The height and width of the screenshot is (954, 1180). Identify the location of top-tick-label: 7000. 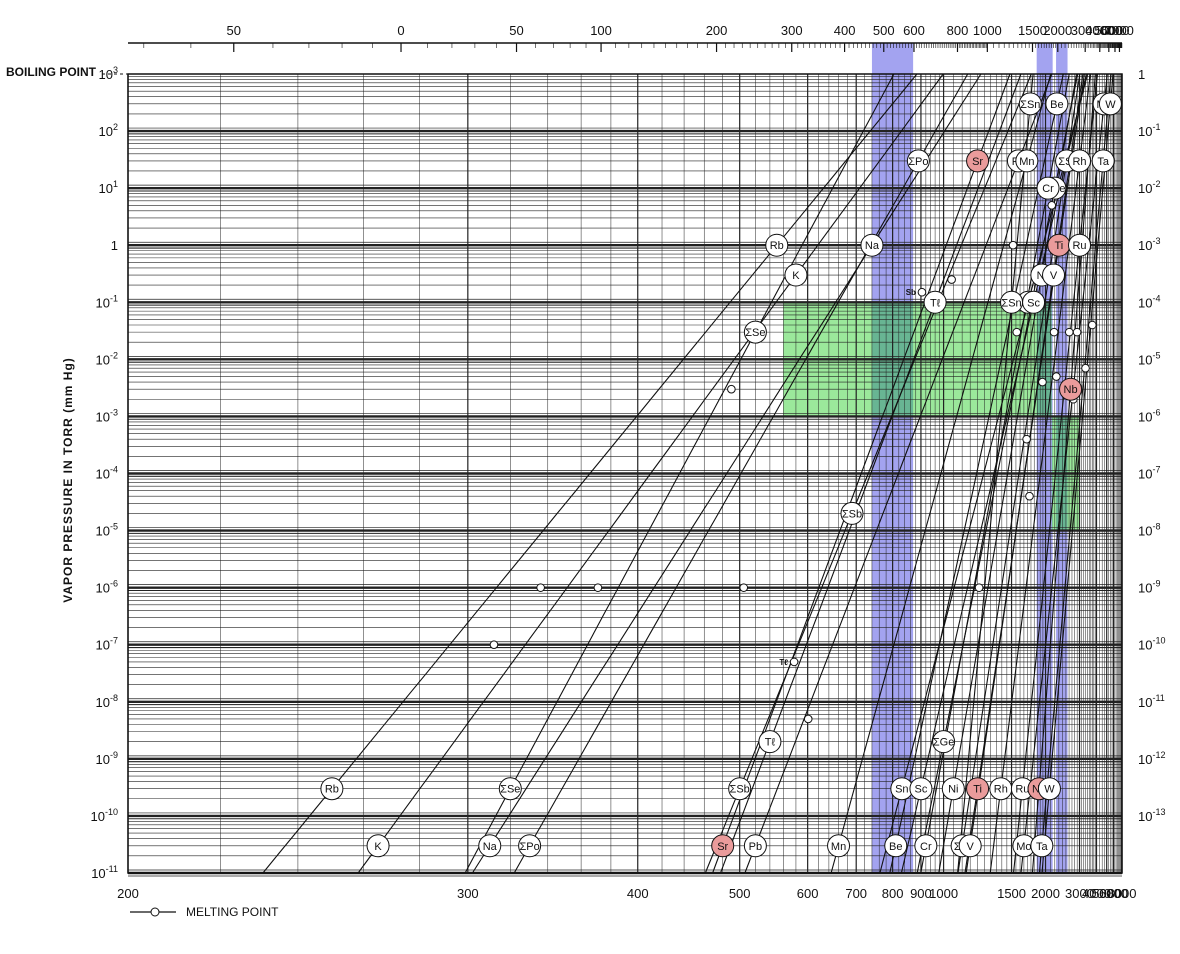
(1119, 30).